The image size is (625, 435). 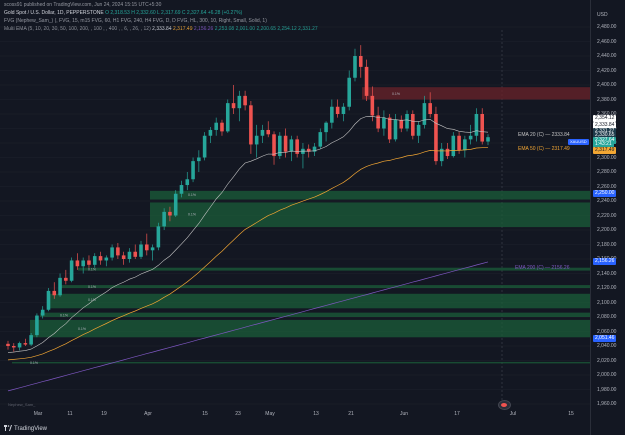 What do you see at coordinates (31, 429) in the screenshot?
I see `brand-label: TradingView` at bounding box center [31, 429].